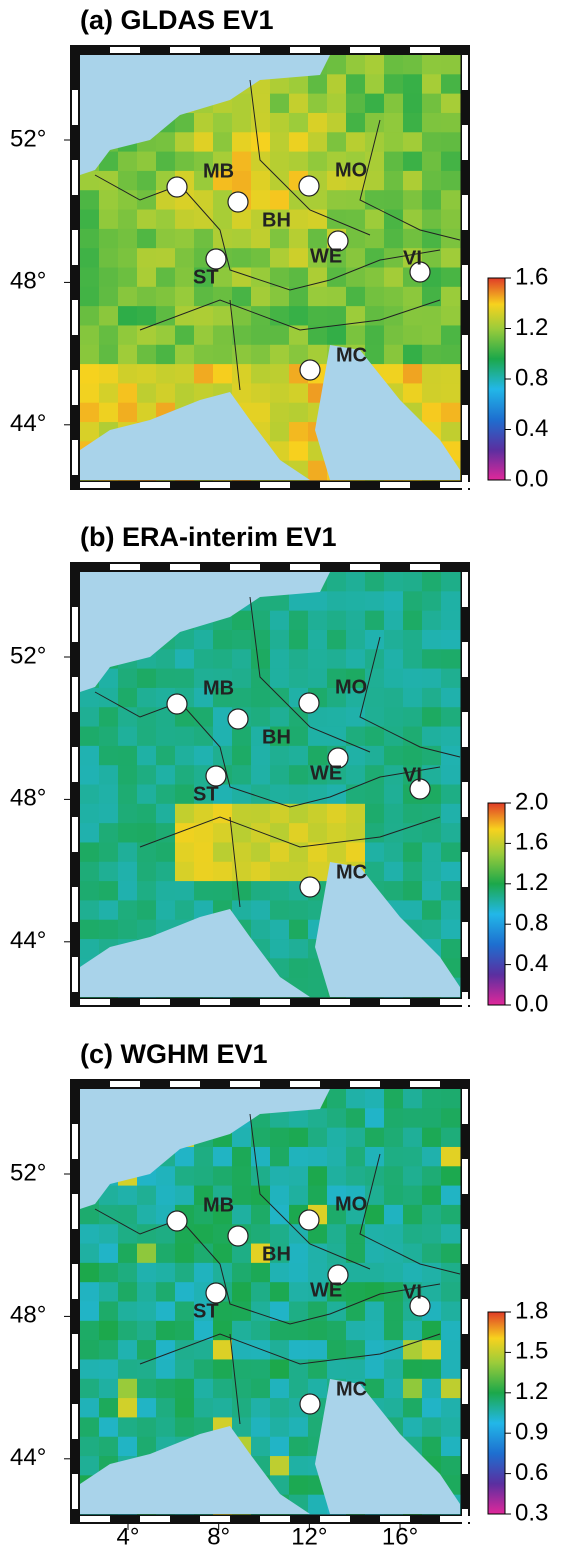 The image size is (580, 1554). I want to click on station-marker, so click(420, 1306).